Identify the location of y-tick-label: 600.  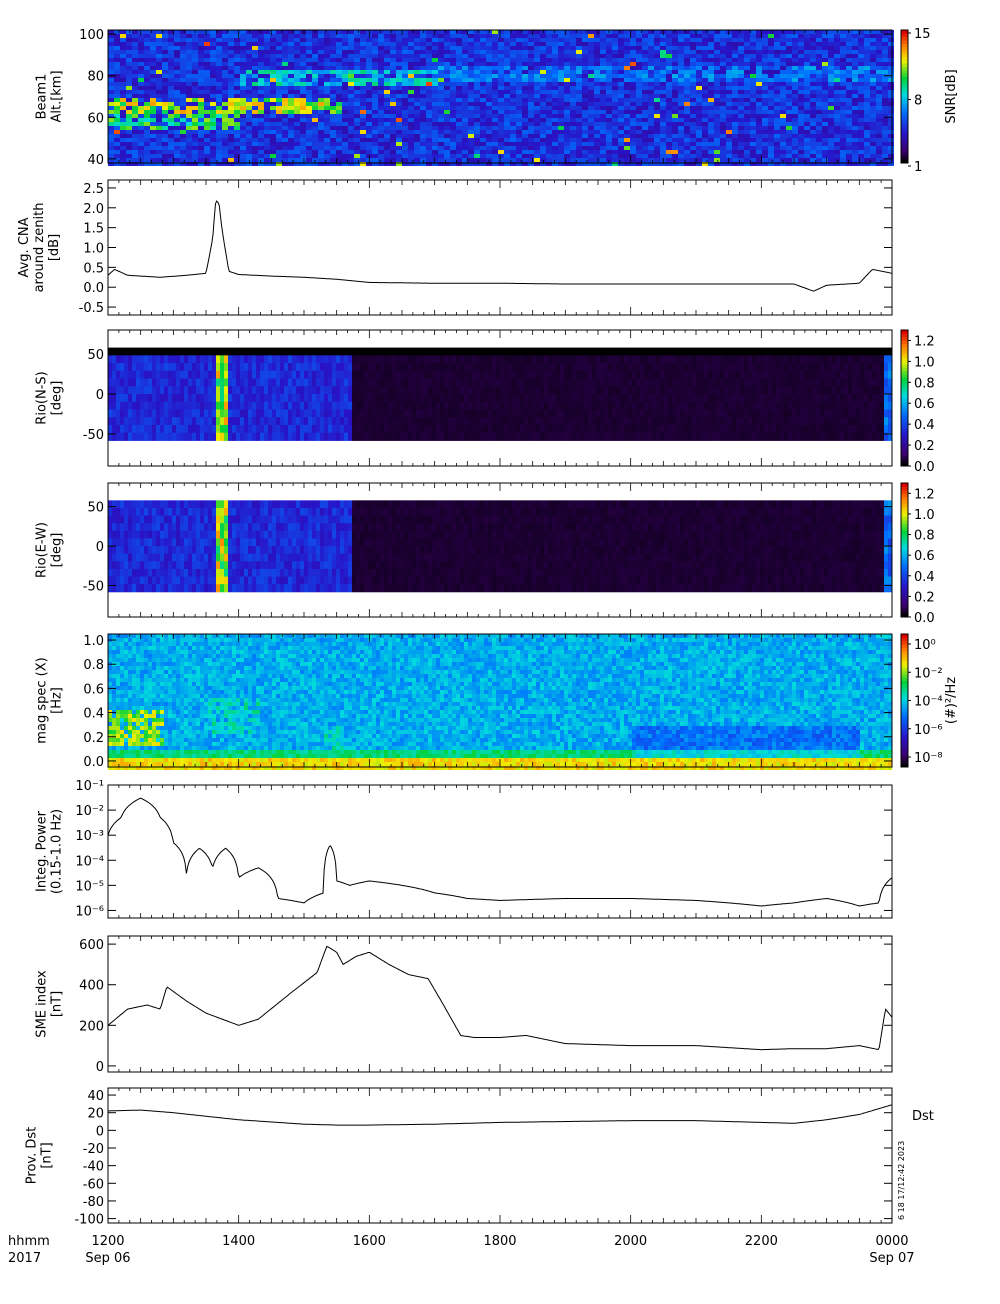
(91, 945).